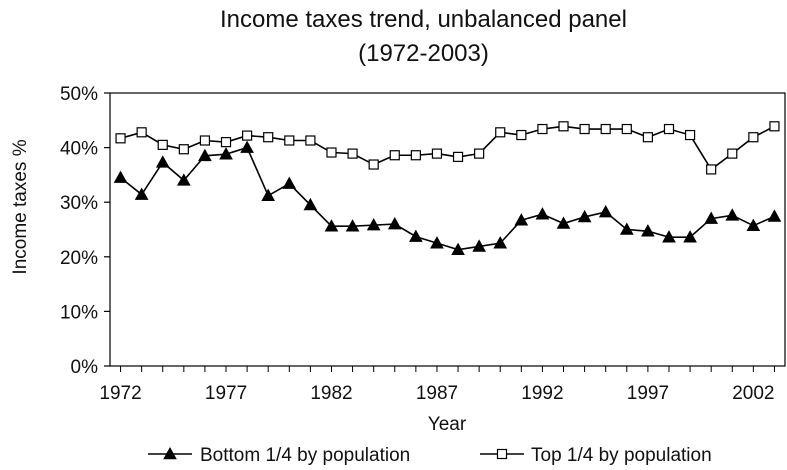 The width and height of the screenshot is (787, 470). What do you see at coordinates (120, 393) in the screenshot?
I see `x-tick-label: 1972` at bounding box center [120, 393].